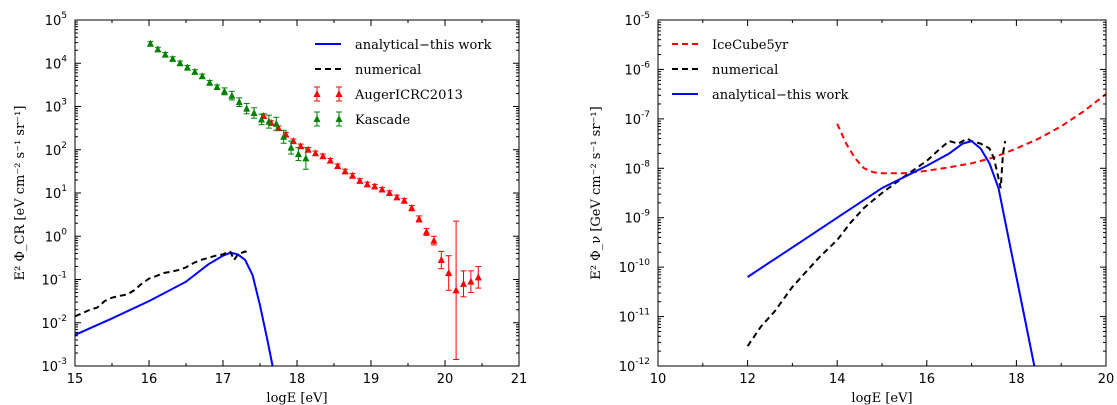 The height and width of the screenshot is (405, 1117). I want to click on left-y-tick-label: 10², so click(56, 150).